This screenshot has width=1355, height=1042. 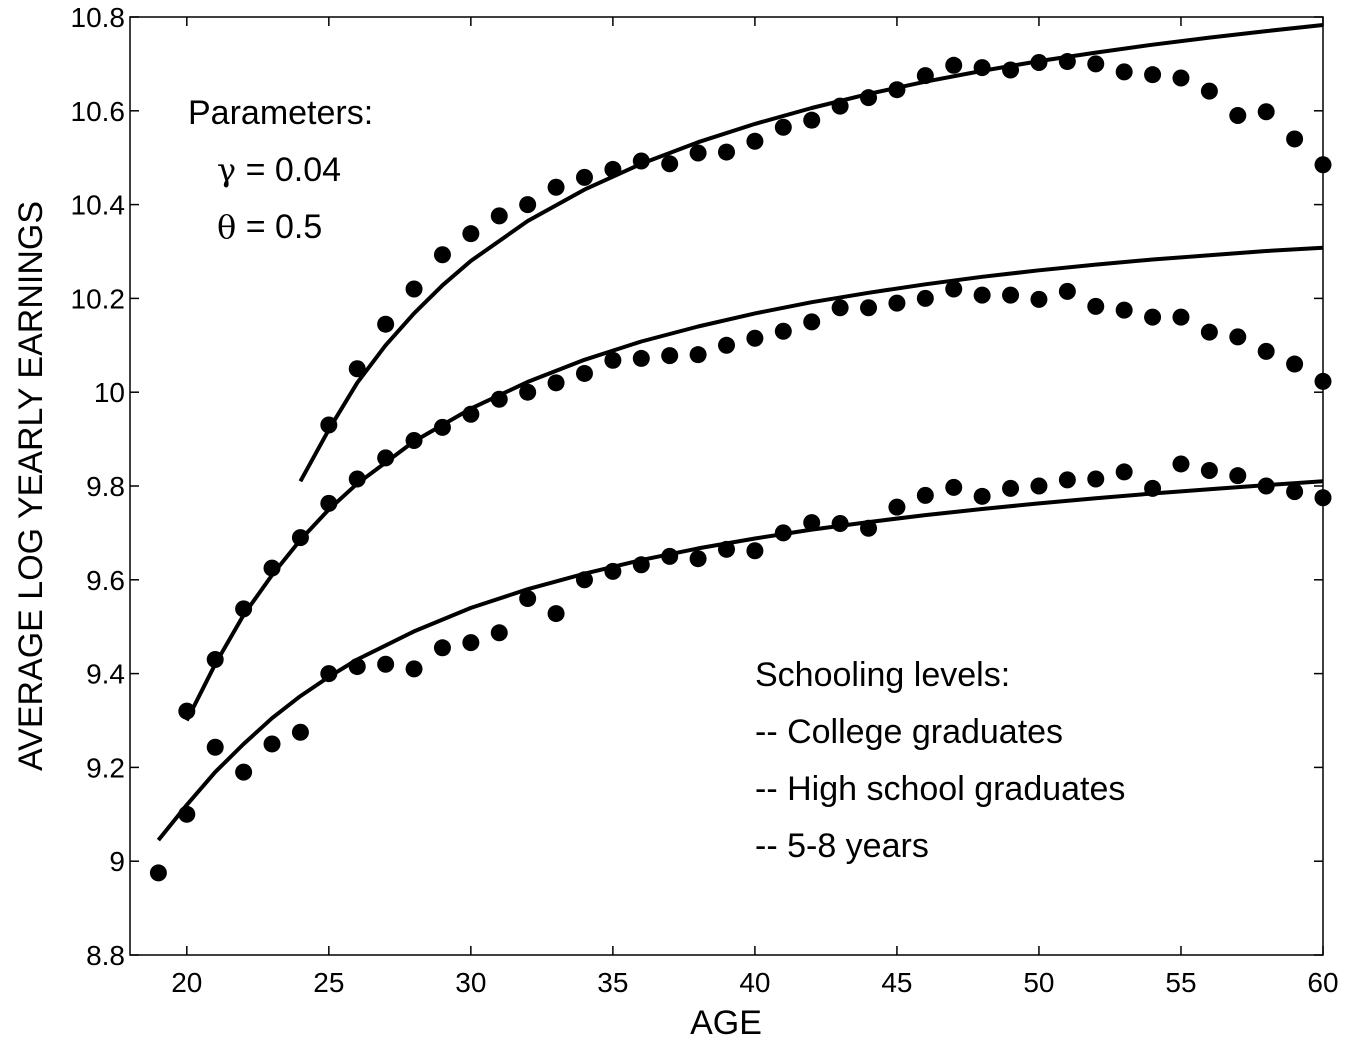 What do you see at coordinates (470, 982) in the screenshot?
I see `x-tick-label: 30` at bounding box center [470, 982].